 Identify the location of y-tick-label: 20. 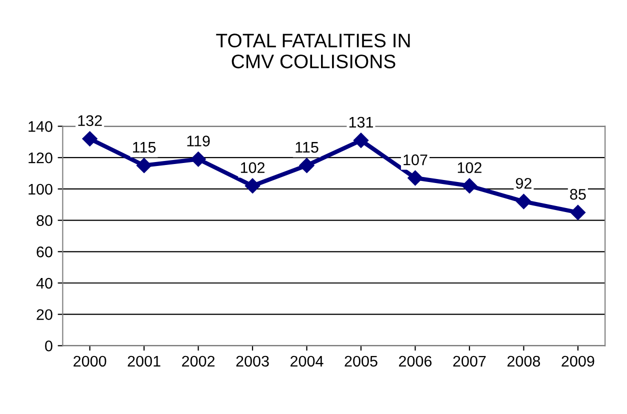
(44, 314).